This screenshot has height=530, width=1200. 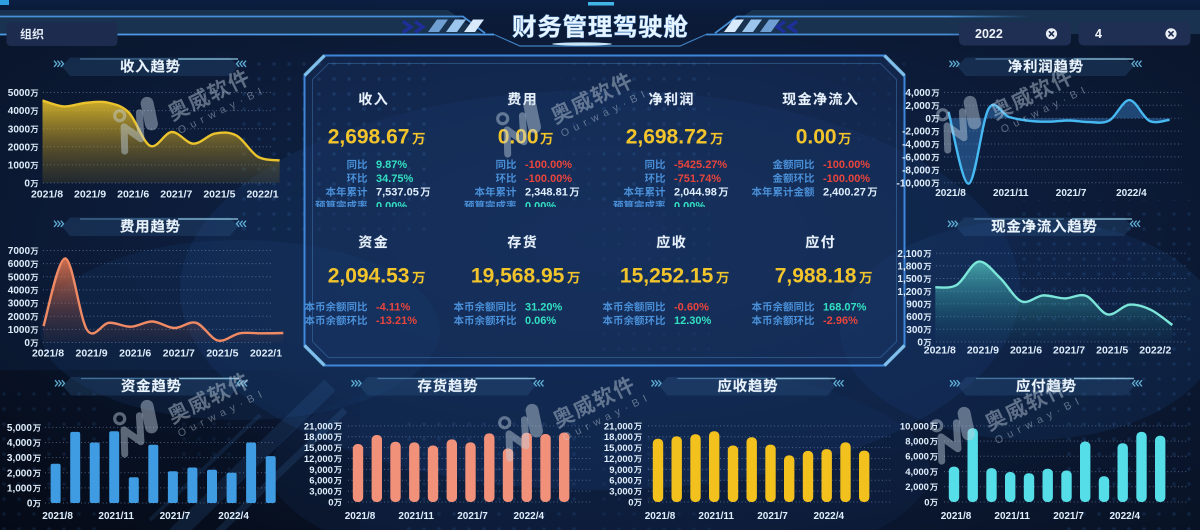 What do you see at coordinates (914, 305) in the screenshot?
I see `svg-text: 900` at bounding box center [914, 305].